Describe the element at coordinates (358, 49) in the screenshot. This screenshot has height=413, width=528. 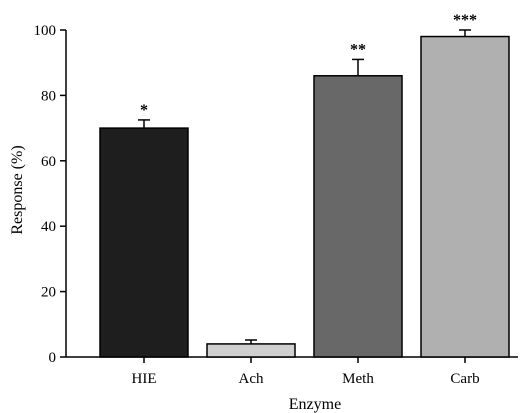
I see `significance-label-meth: **` at that location.